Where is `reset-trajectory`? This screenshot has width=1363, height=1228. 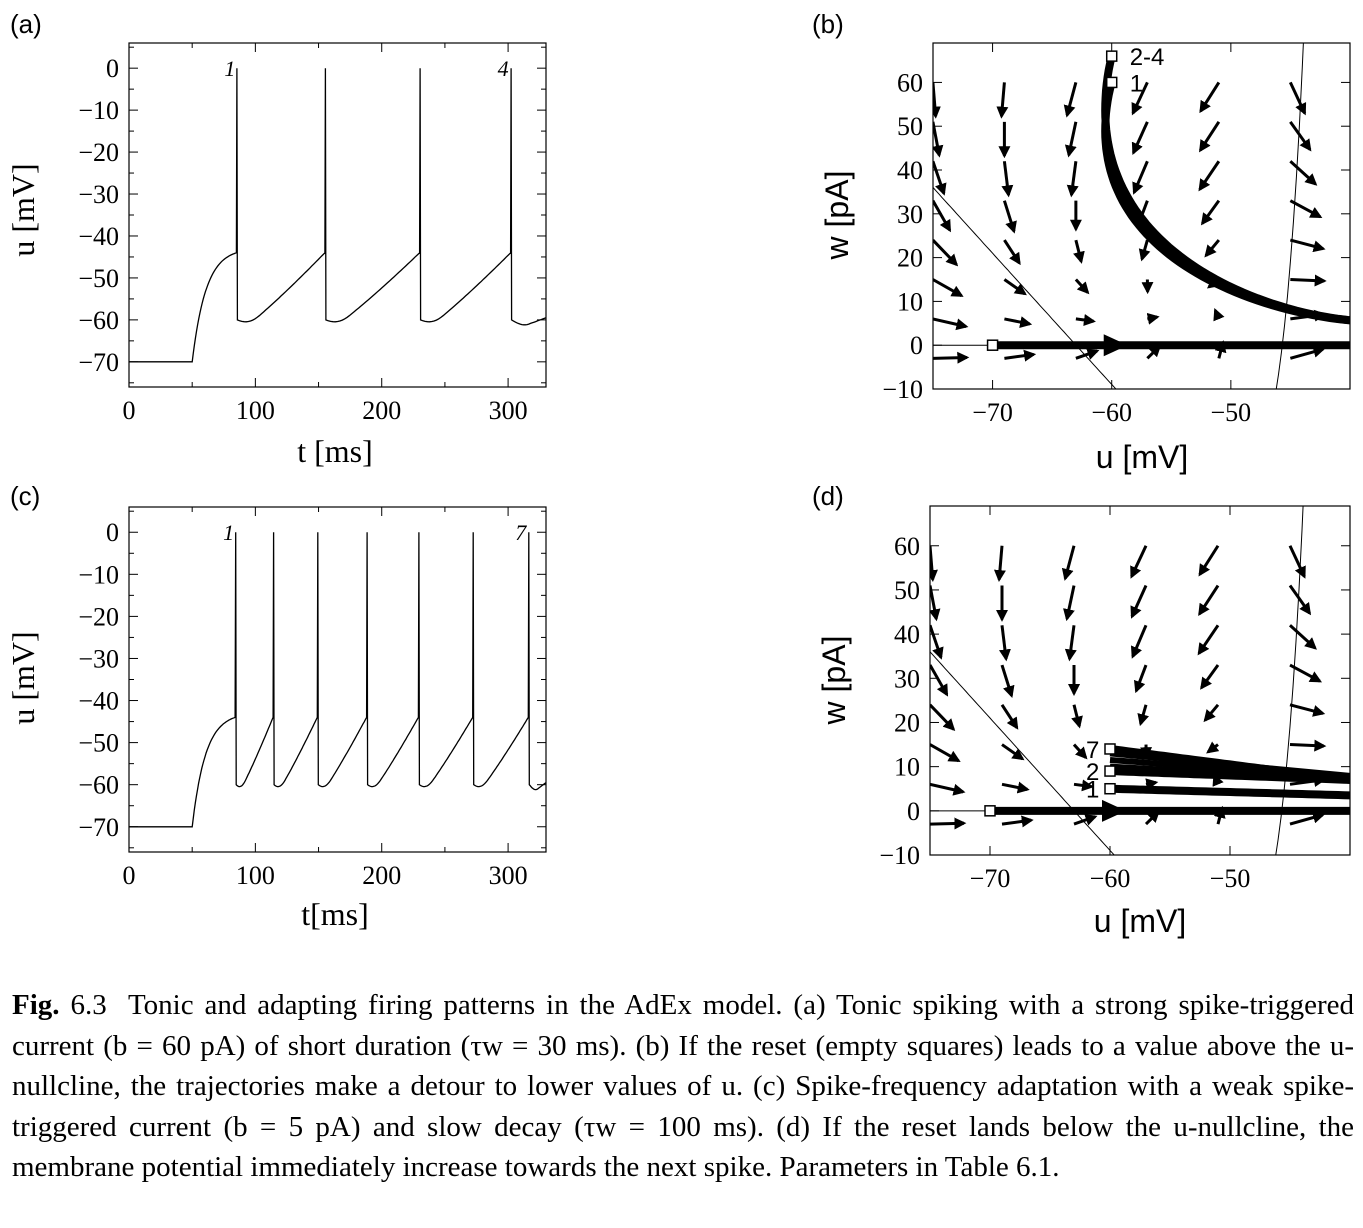 reset-trajectory is located at coordinates (1225, 188).